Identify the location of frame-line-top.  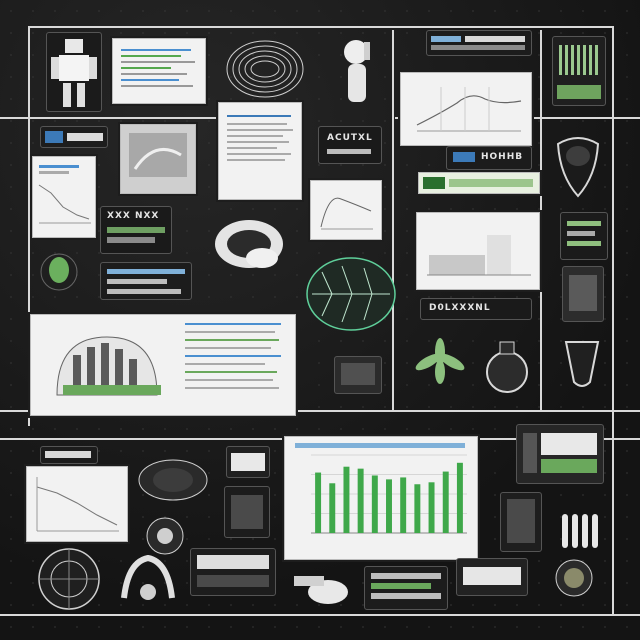
(321, 27).